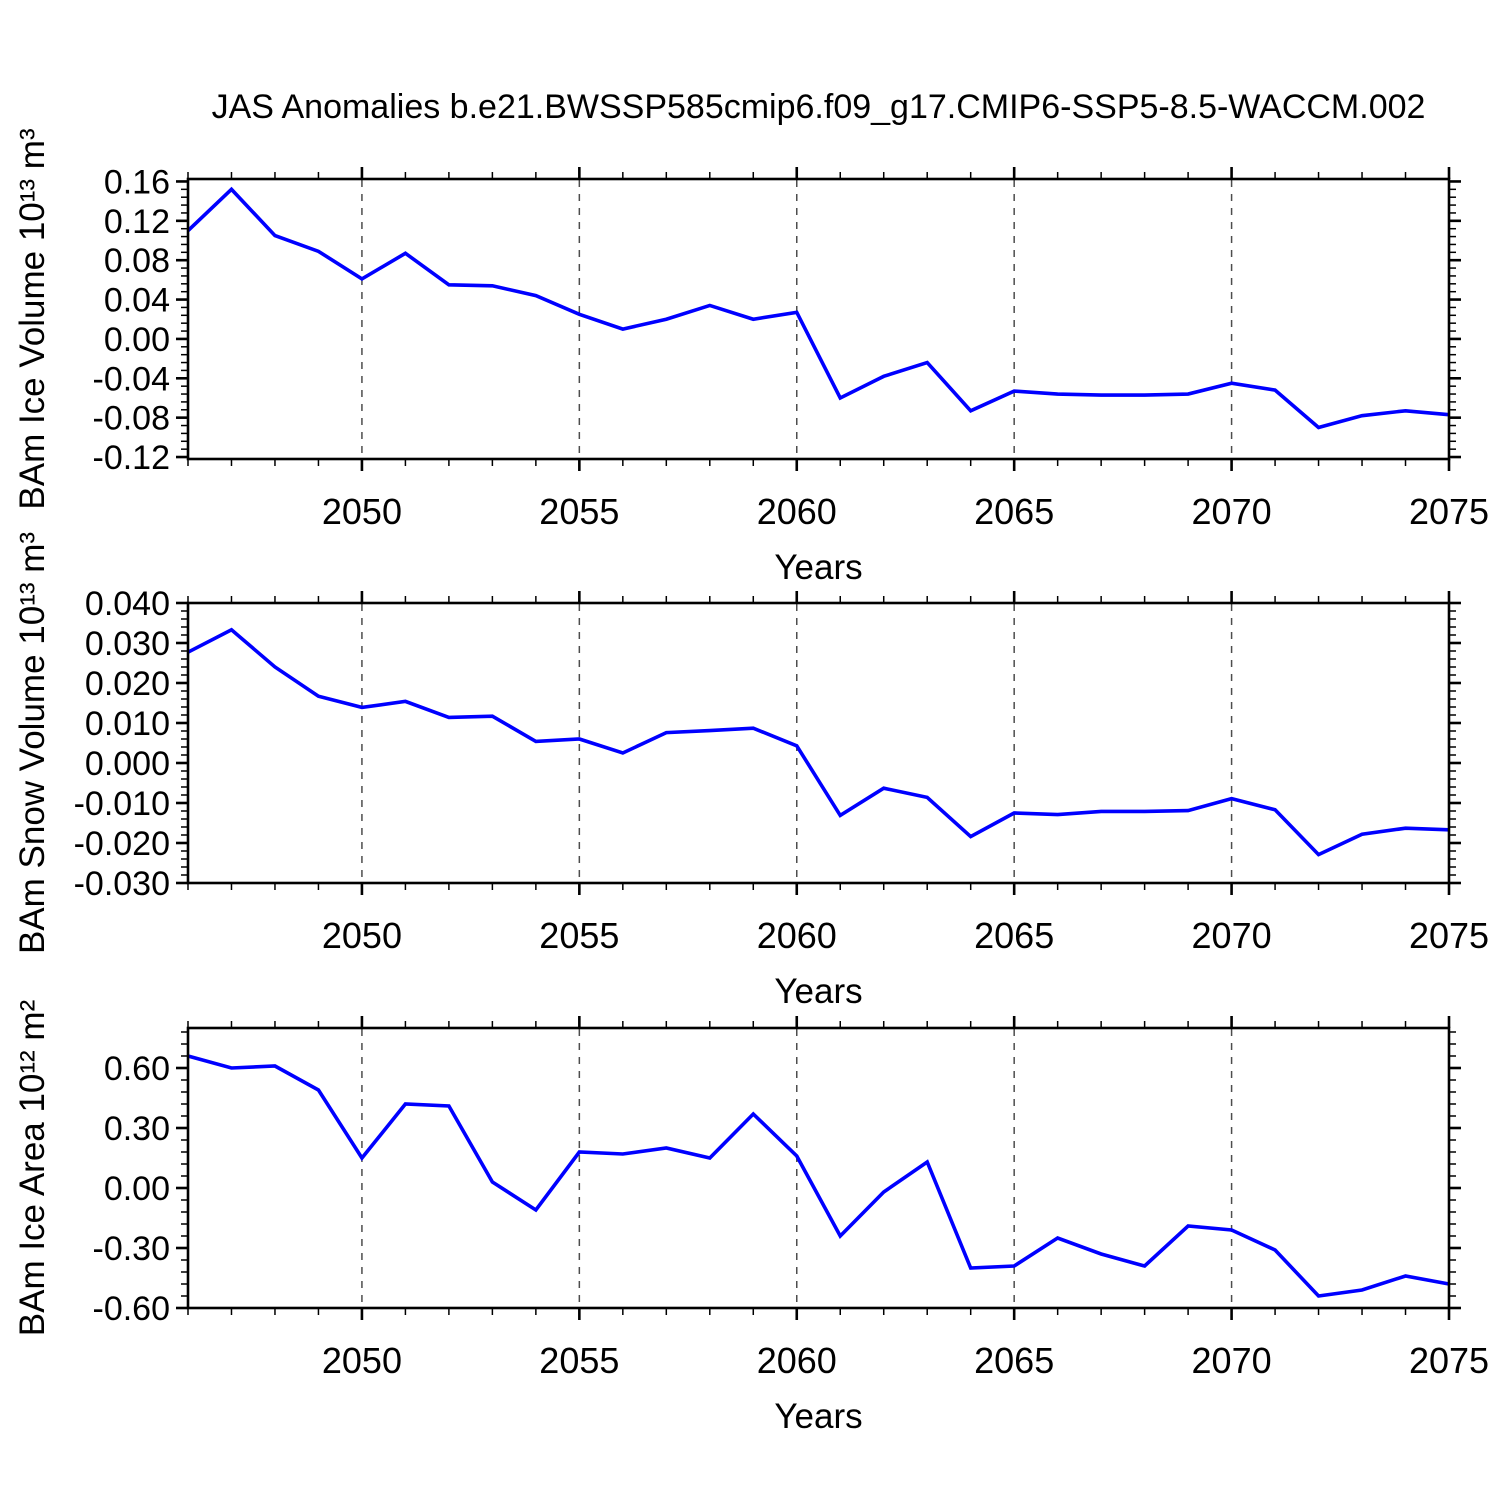  Describe the element at coordinates (127, 644) in the screenshot. I see `y-tick-label: 0.030` at that location.